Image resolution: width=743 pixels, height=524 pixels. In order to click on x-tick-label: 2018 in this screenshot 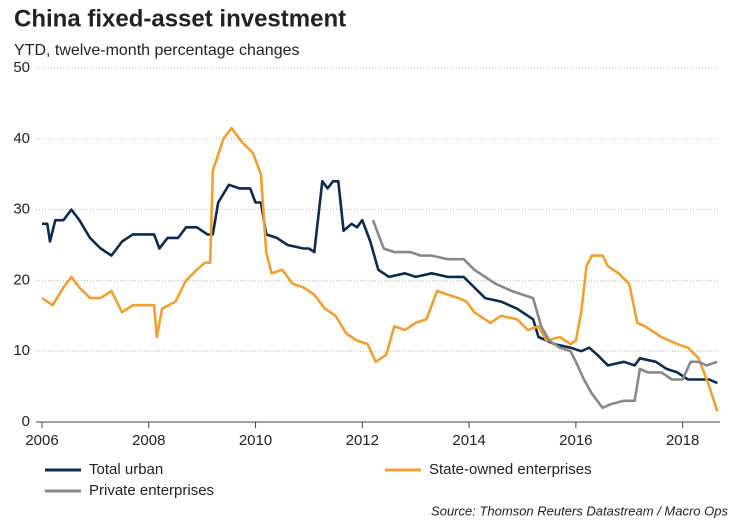, I will do `click(682, 440)`.